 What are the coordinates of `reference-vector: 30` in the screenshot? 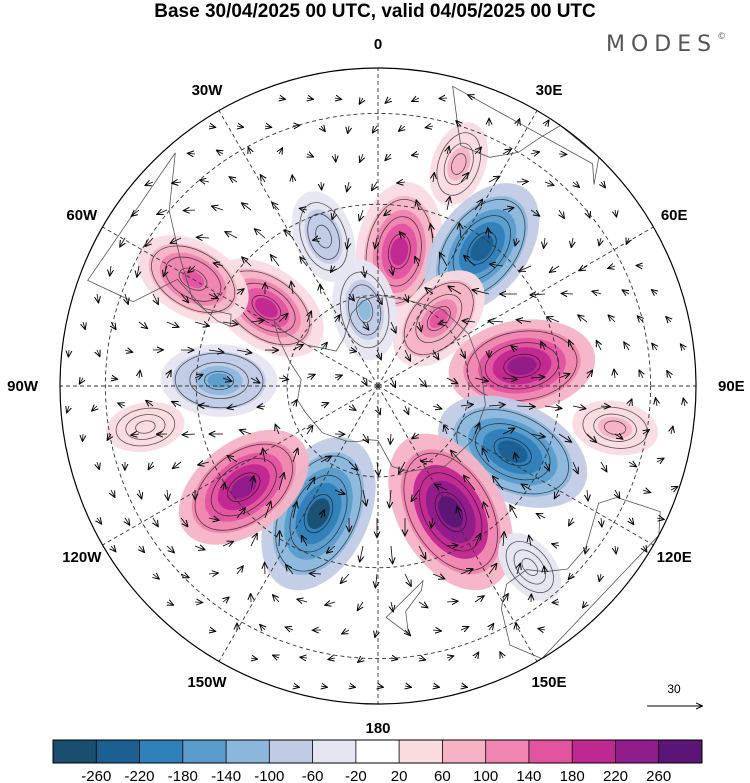 It's located at (674, 694).